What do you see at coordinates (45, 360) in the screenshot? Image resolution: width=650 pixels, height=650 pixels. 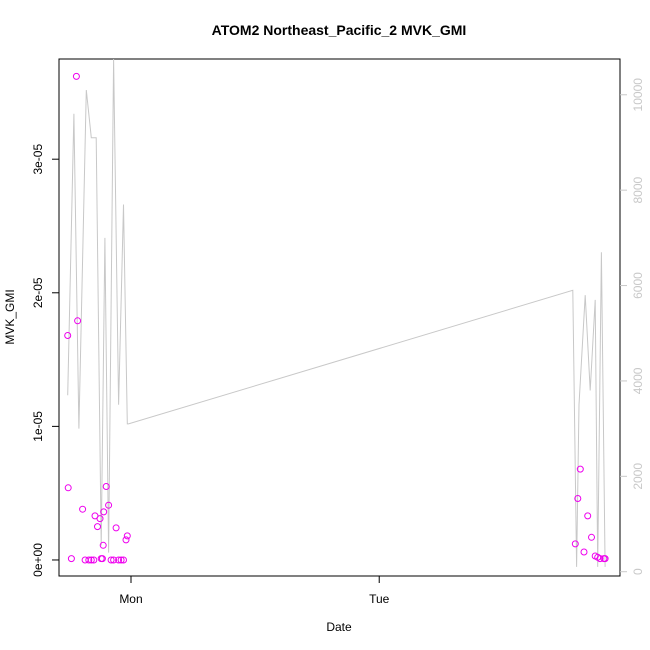 I see `y-axis: 0e+00 1e-05 2e-05 3e-05` at bounding box center [45, 360].